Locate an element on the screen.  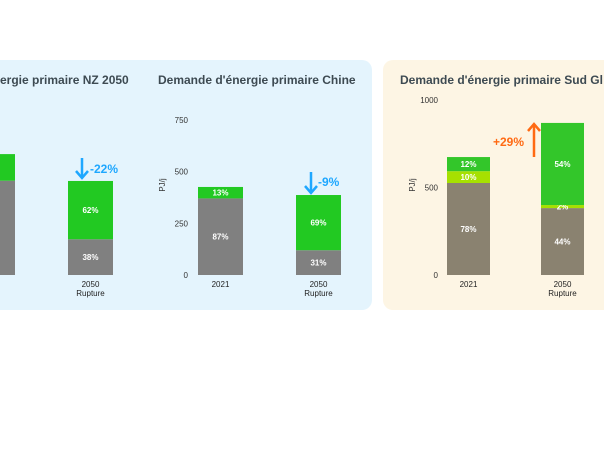
data-label: 69% is located at coordinates (318, 223).